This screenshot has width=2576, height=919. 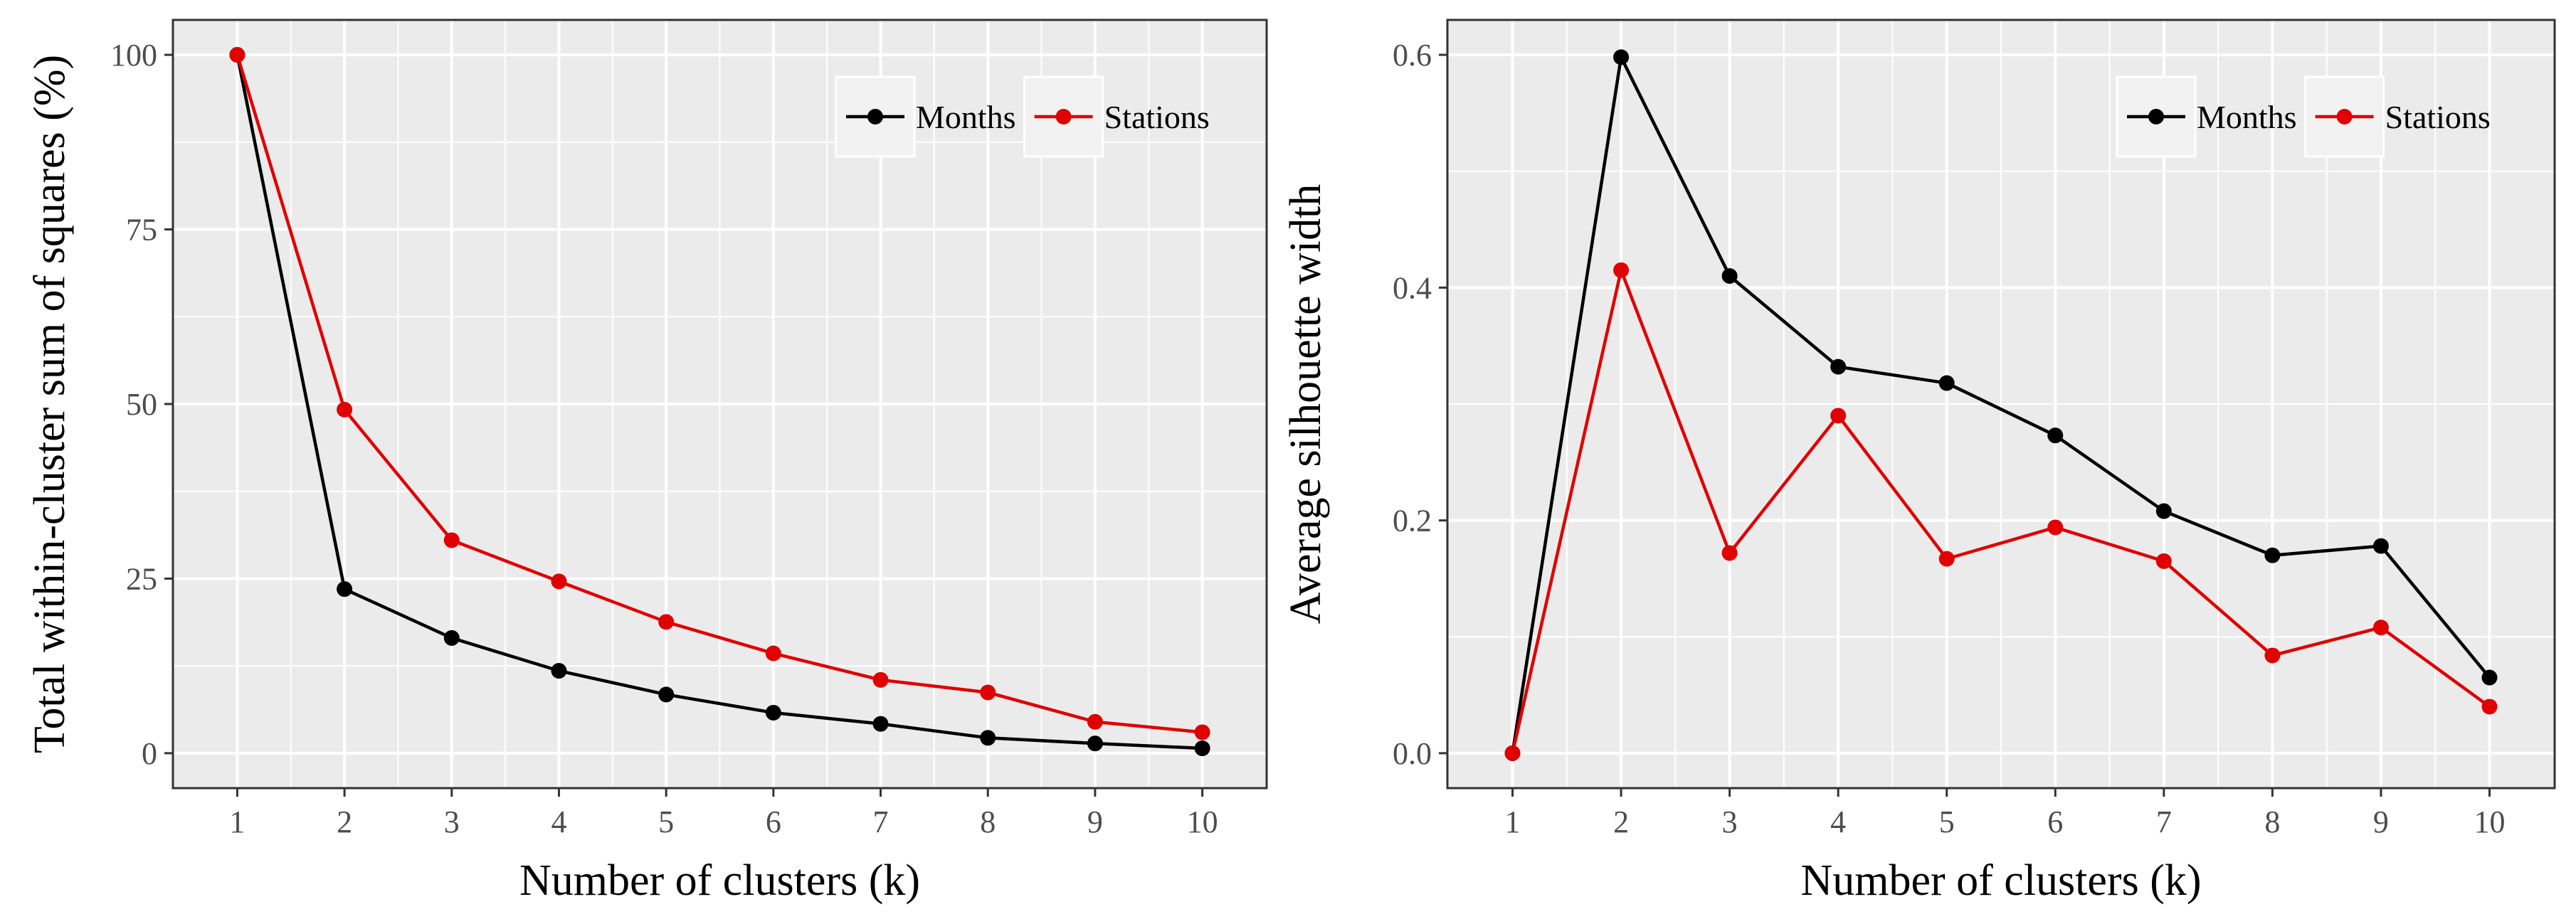 I want to click on y-tick-label: 0.2, so click(x=1412, y=521).